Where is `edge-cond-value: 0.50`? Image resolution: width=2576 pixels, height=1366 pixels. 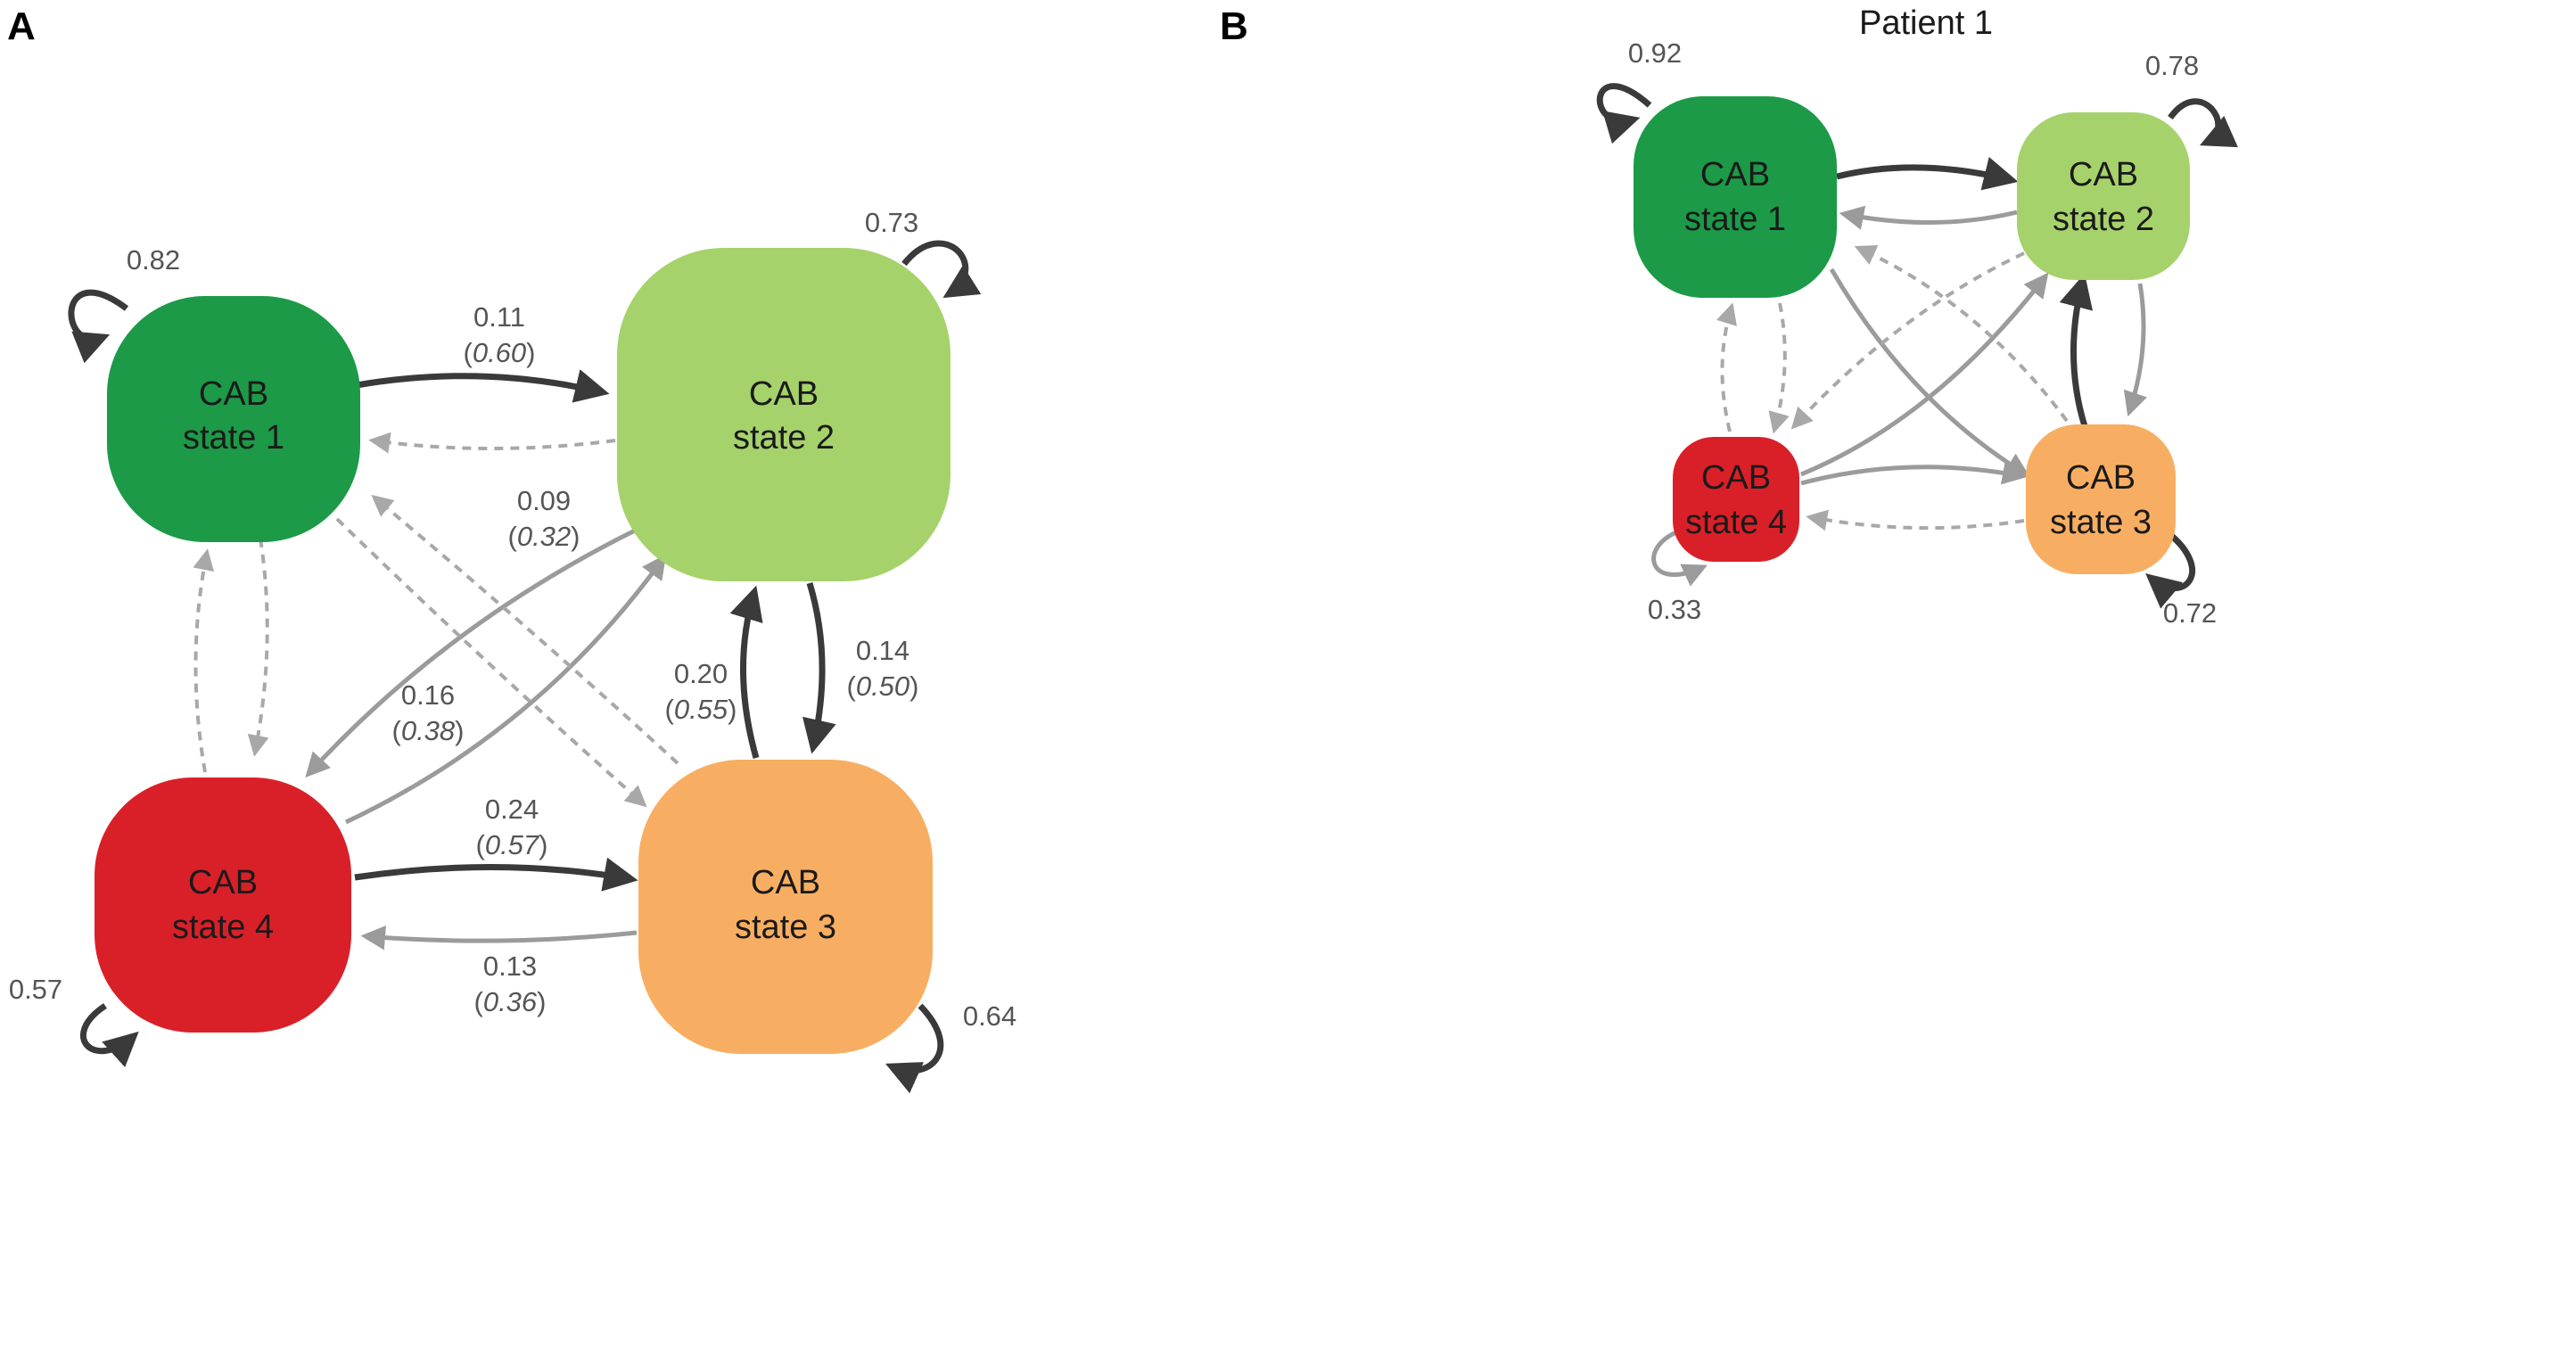 edge-cond-value: 0.50 is located at coordinates (882, 686).